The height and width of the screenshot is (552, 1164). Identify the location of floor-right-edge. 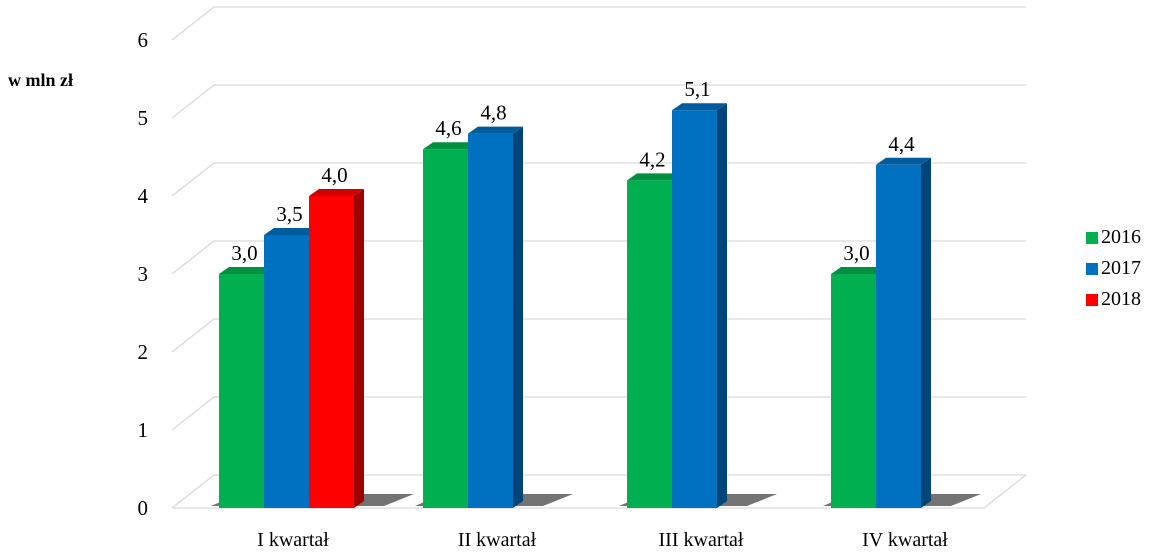
(1005, 491).